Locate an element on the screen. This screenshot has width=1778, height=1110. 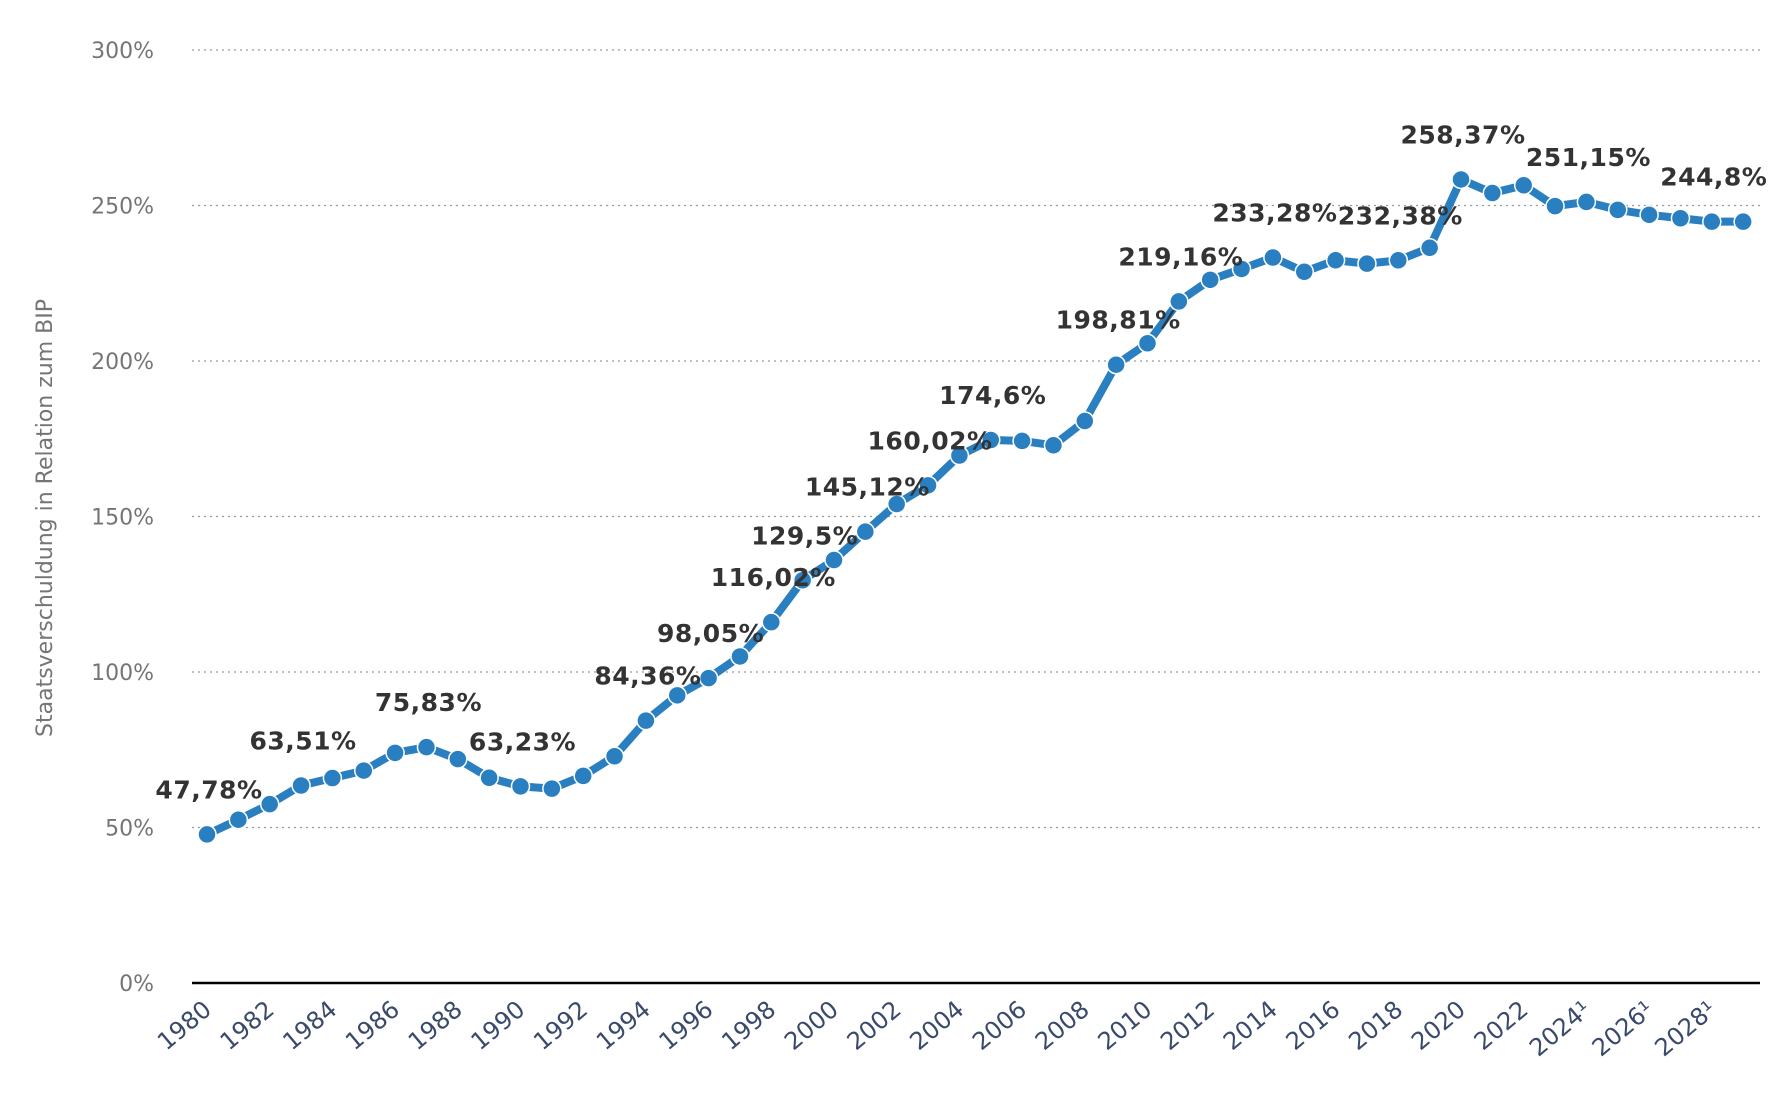
x-tick-label: 2006 is located at coordinates (999, 1025).